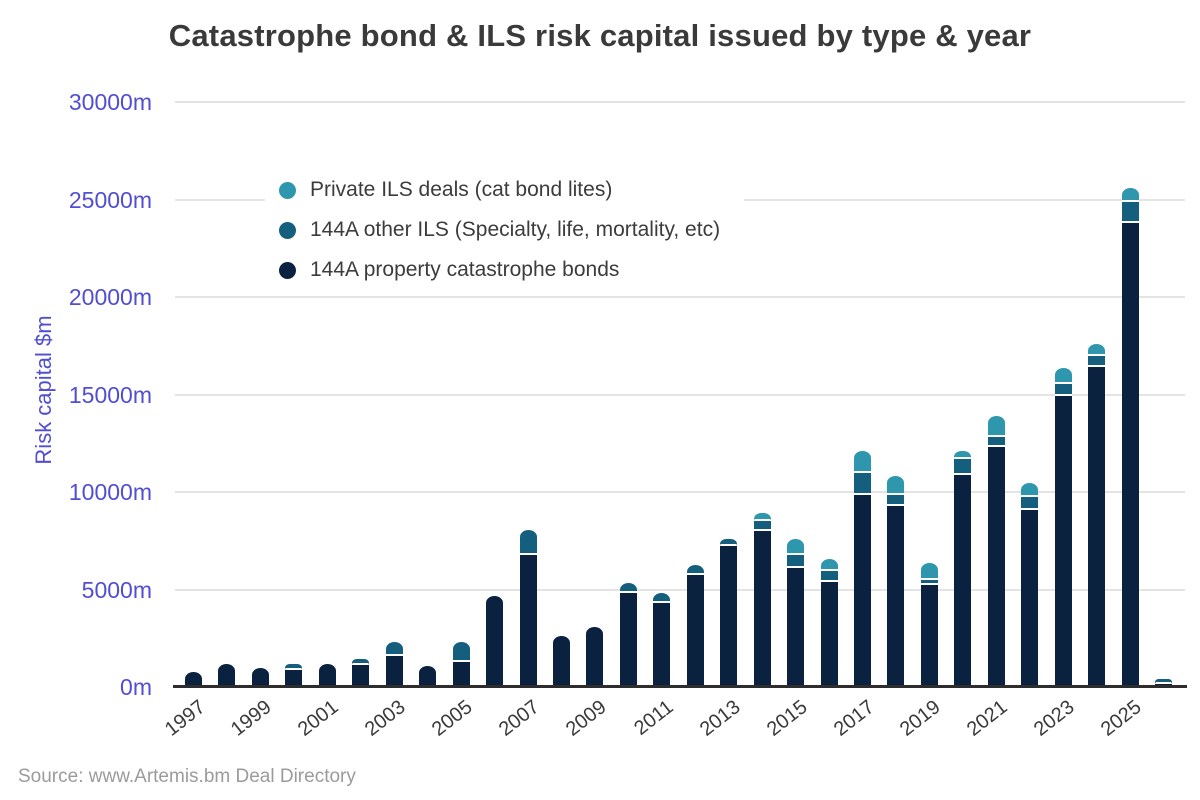 Image resolution: width=1200 pixels, height=800 pixels. Describe the element at coordinates (110, 199) in the screenshot. I see `y-tick-label-25000: 25000m` at that location.